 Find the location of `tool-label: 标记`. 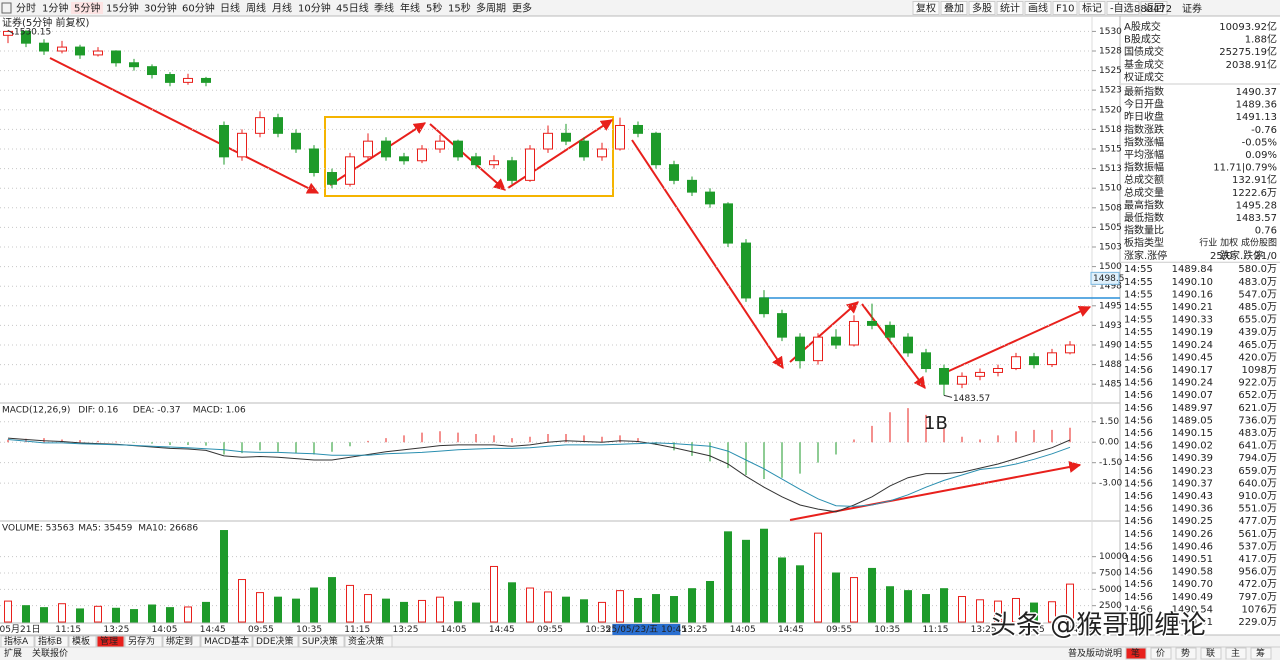

tool-label: 标记 is located at coordinates (1092, 9).